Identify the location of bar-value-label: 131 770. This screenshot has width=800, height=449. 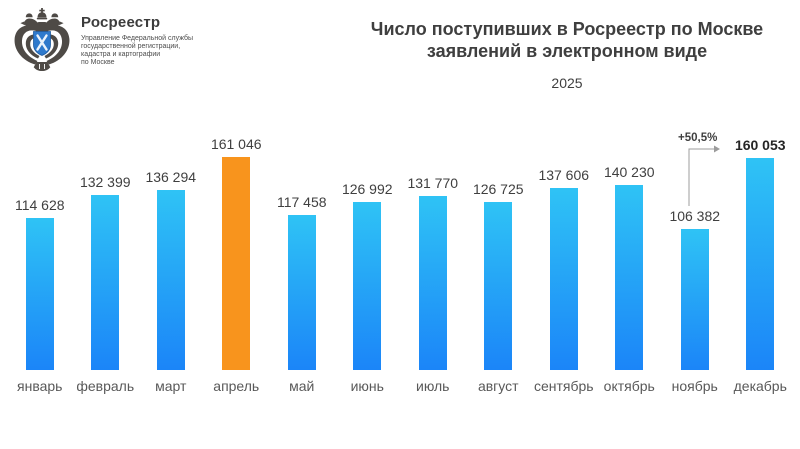
(433, 183).